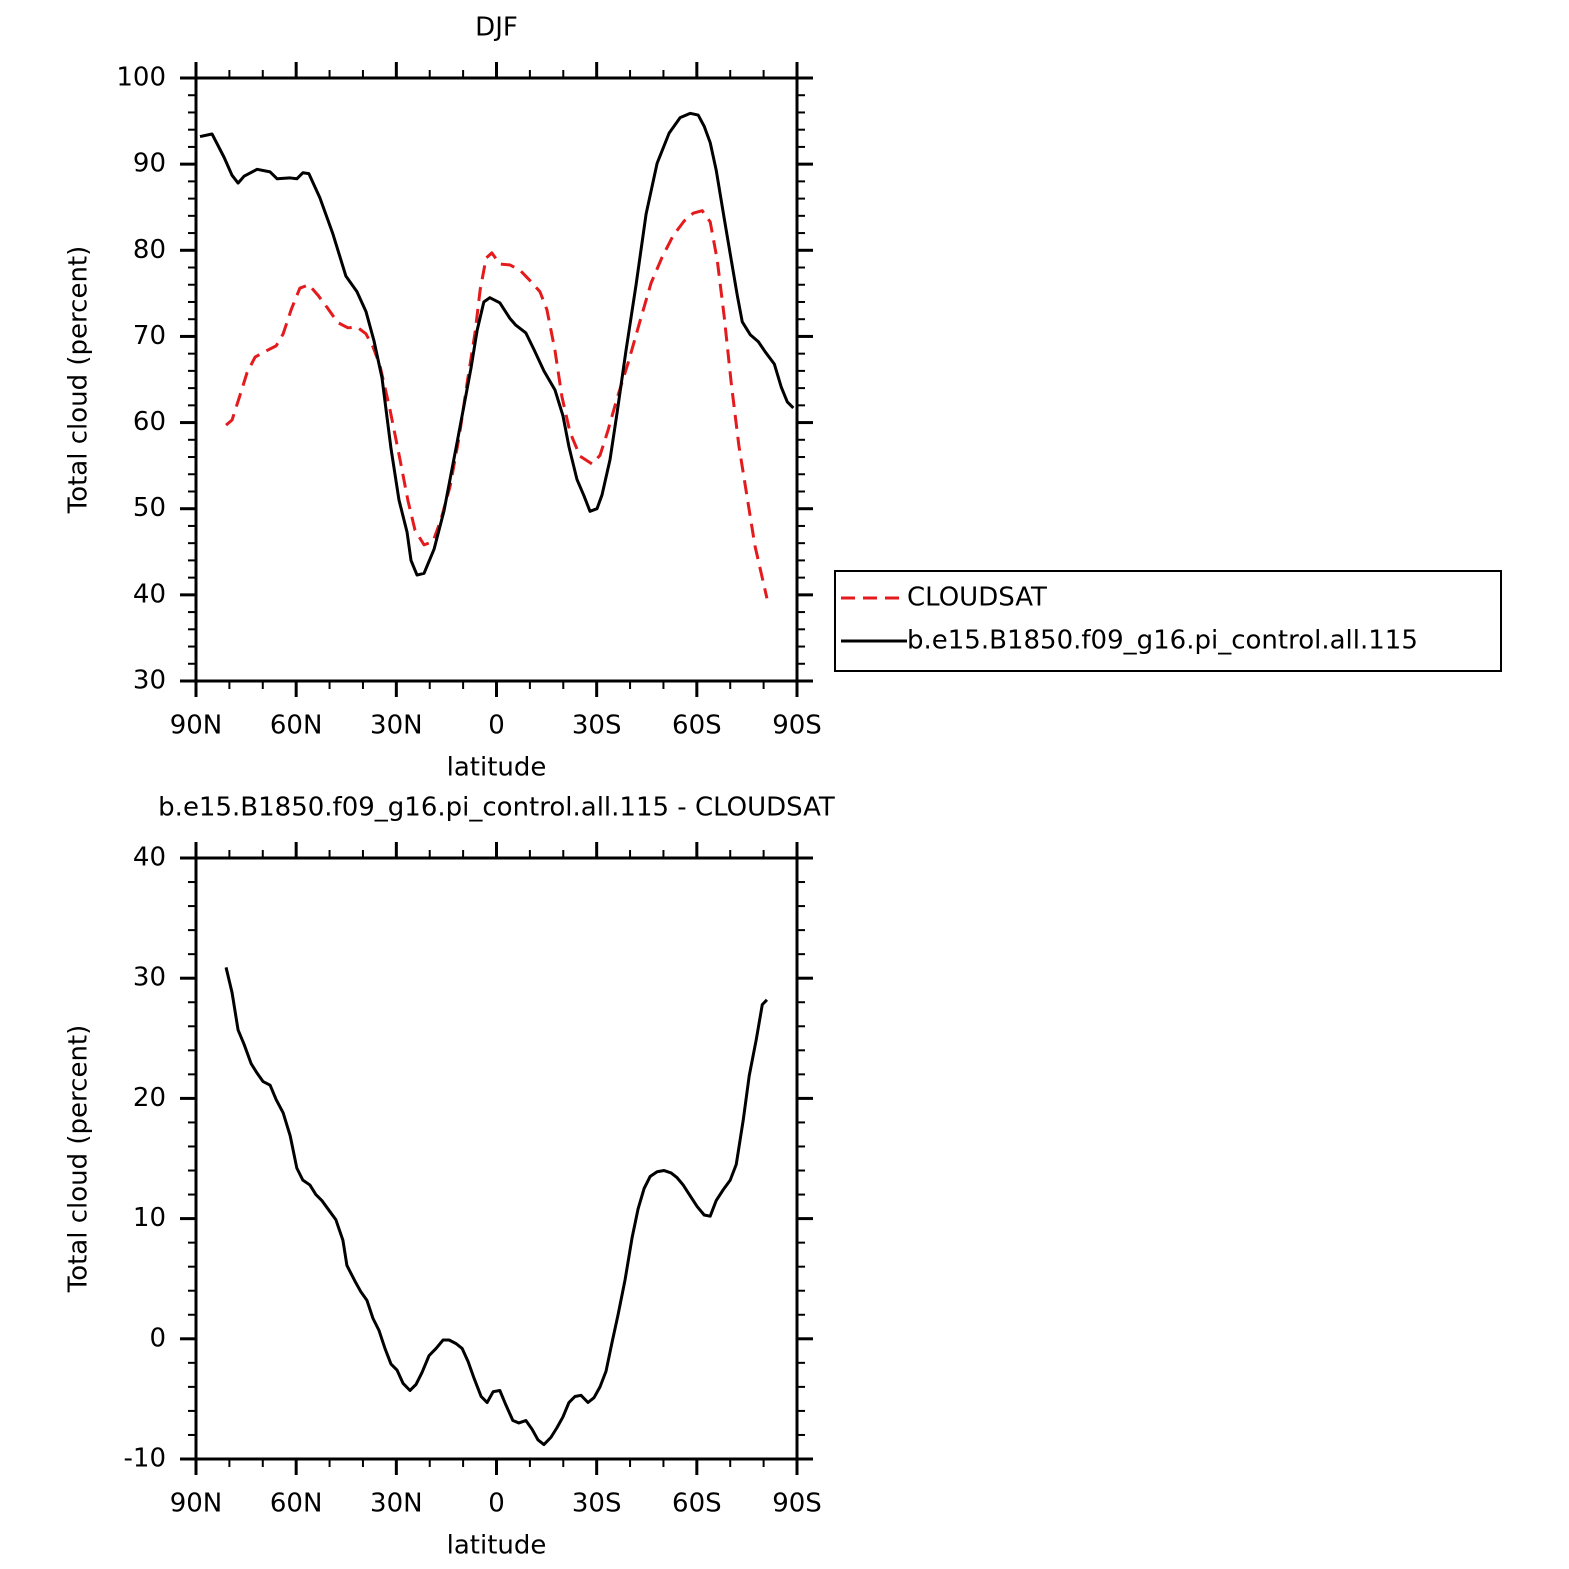  Describe the element at coordinates (1168, 621) in the screenshot. I see `legend-box` at that location.